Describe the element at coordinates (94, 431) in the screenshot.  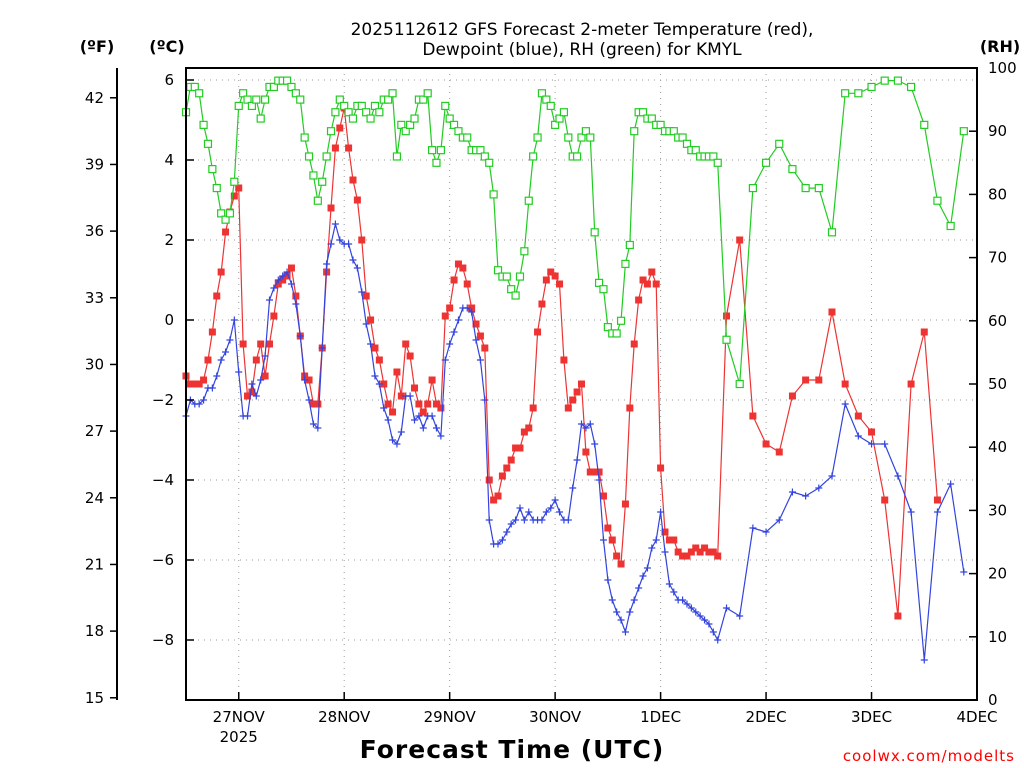
I see `fahrenheit-tick-label: 27` at that location.